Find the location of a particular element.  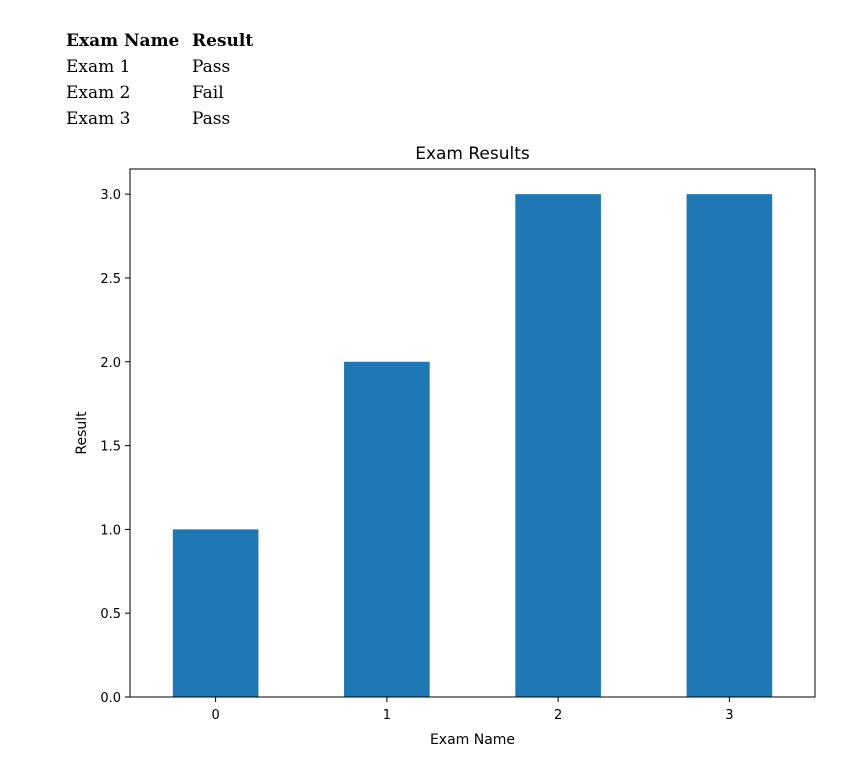

y-tick-label: 0.5 is located at coordinates (110, 614).